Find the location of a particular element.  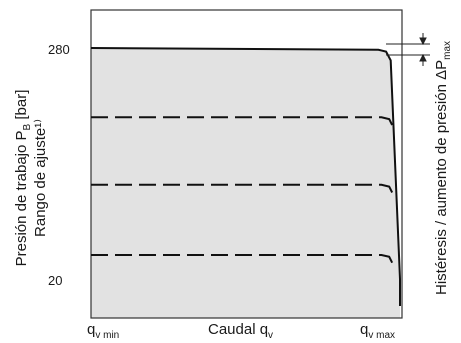

y-axis-label-line1: Presión de trabajo PB [bar] is located at coordinates (23, 178).